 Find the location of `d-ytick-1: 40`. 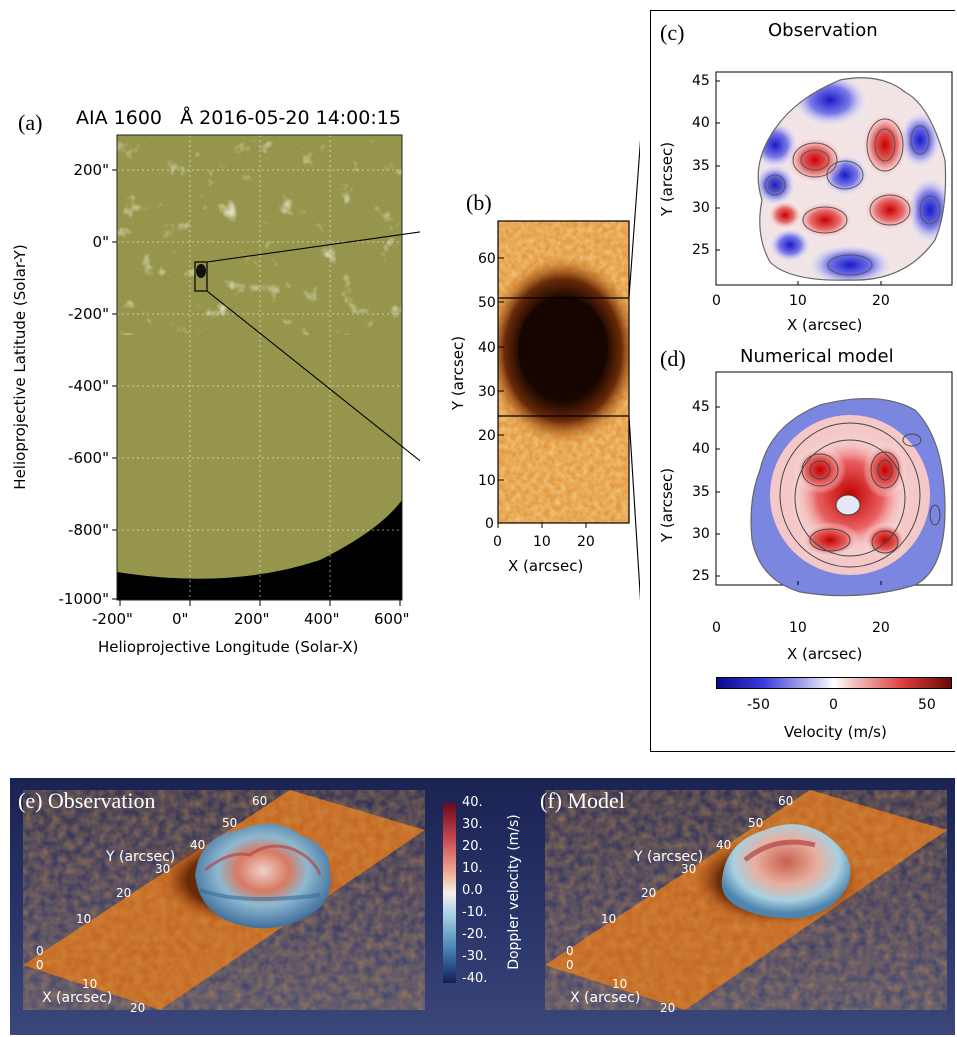

d-ytick-1: 40 is located at coordinates (701, 449).